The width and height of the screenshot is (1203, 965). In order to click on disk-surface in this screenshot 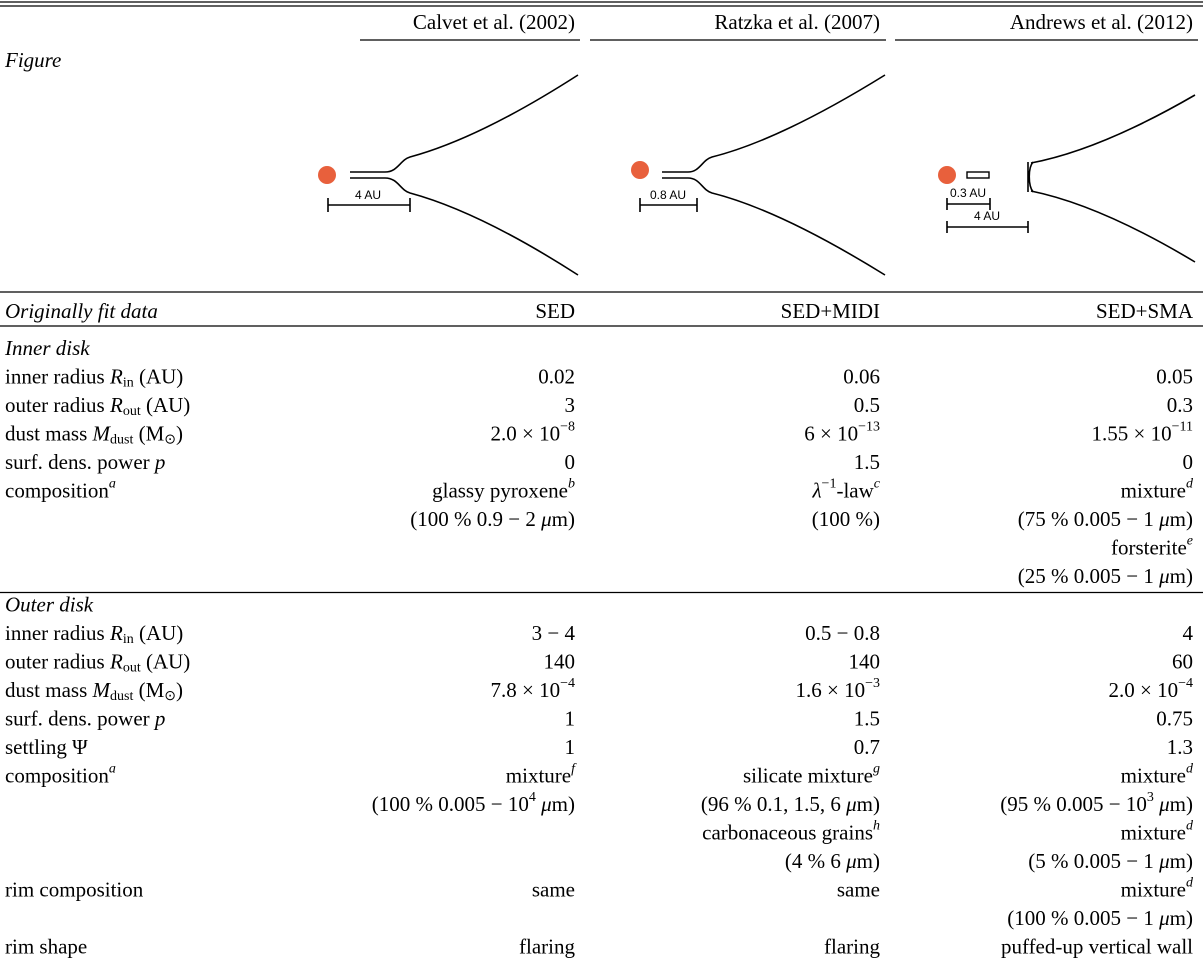, I will do `click(464, 123)`.